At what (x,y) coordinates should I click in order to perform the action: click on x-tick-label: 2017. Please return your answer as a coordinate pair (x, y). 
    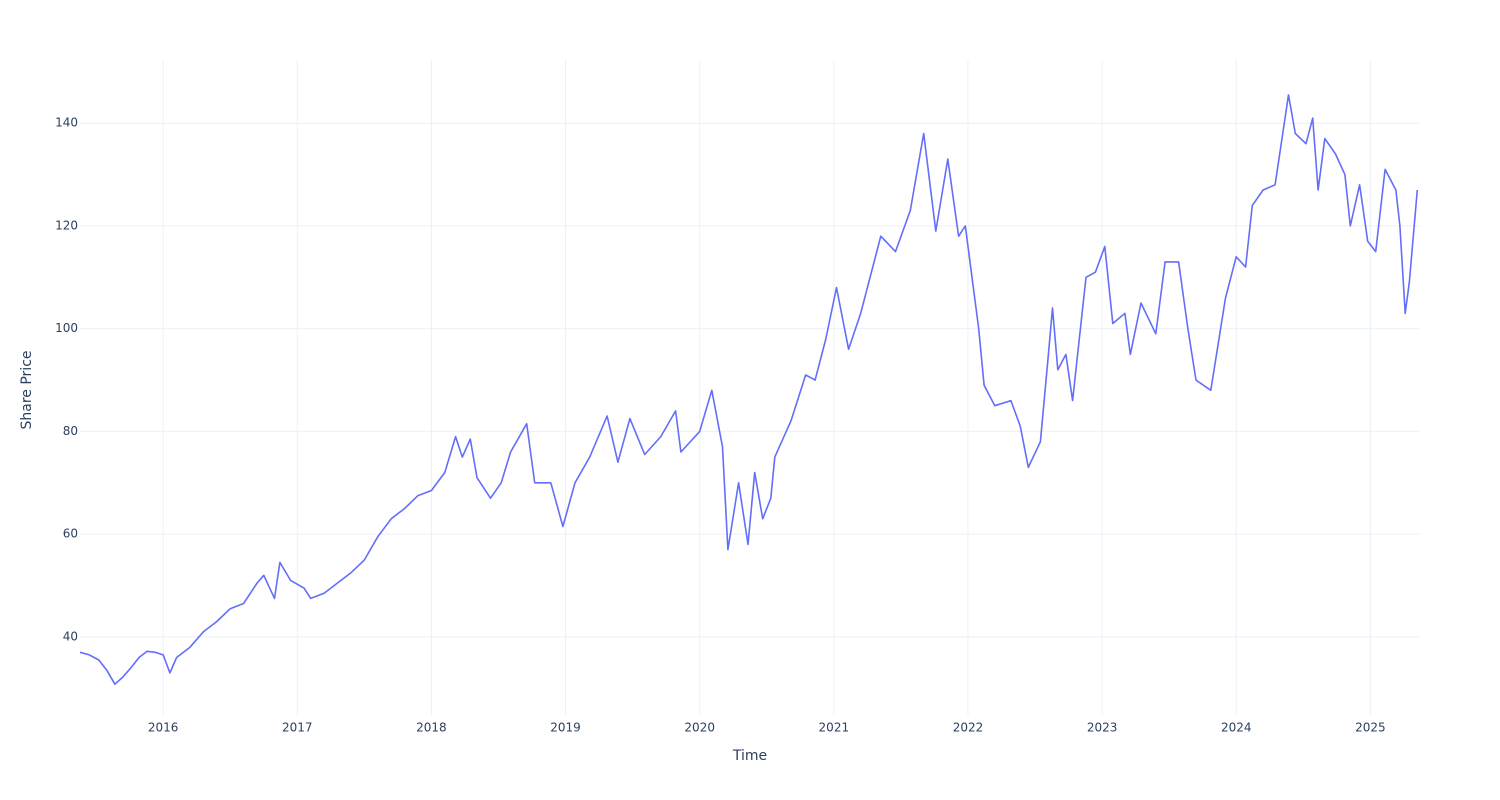
    Looking at the image, I should click on (297, 728).